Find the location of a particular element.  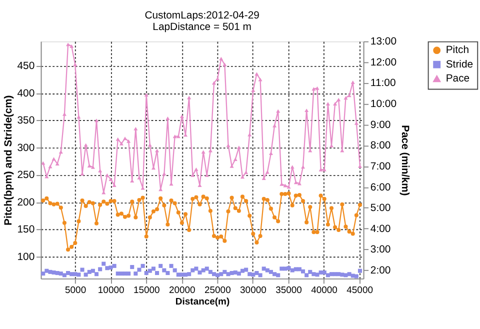

y-tick-label: 350 is located at coordinates (26, 121).